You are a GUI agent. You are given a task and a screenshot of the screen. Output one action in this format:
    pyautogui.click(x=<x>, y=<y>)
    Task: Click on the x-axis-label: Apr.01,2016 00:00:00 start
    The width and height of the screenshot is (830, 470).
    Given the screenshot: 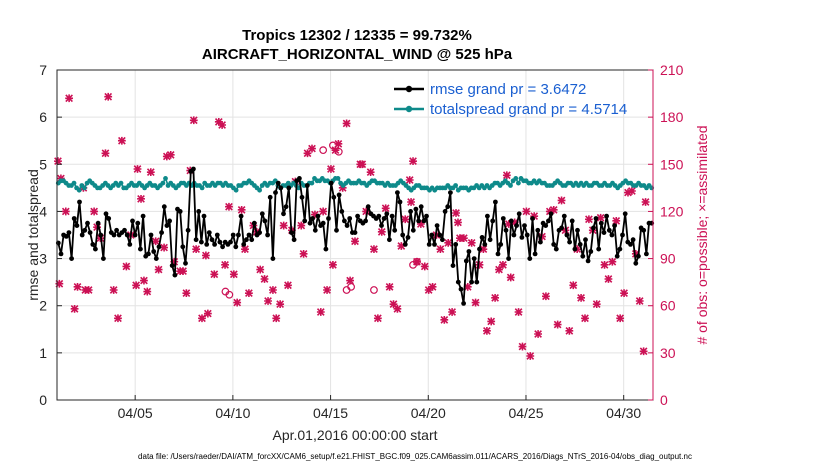 What is the action you would take?
    pyautogui.click(x=354, y=435)
    